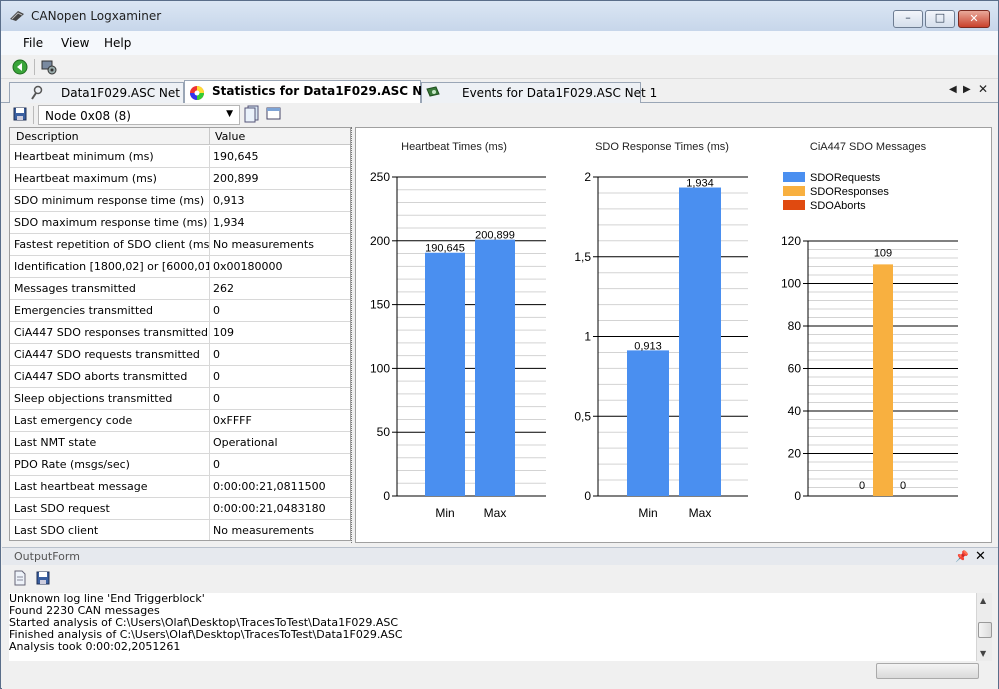  Describe the element at coordinates (248, 266) in the screenshot. I see `row-value: 0x00180000` at that location.